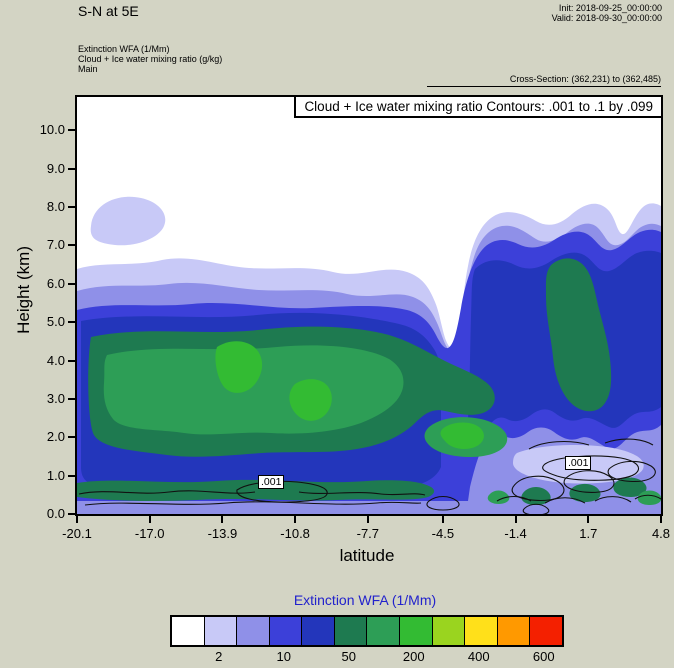  What do you see at coordinates (222, 533) in the screenshot?
I see `x-tick-label: -13.9` at bounding box center [222, 533].